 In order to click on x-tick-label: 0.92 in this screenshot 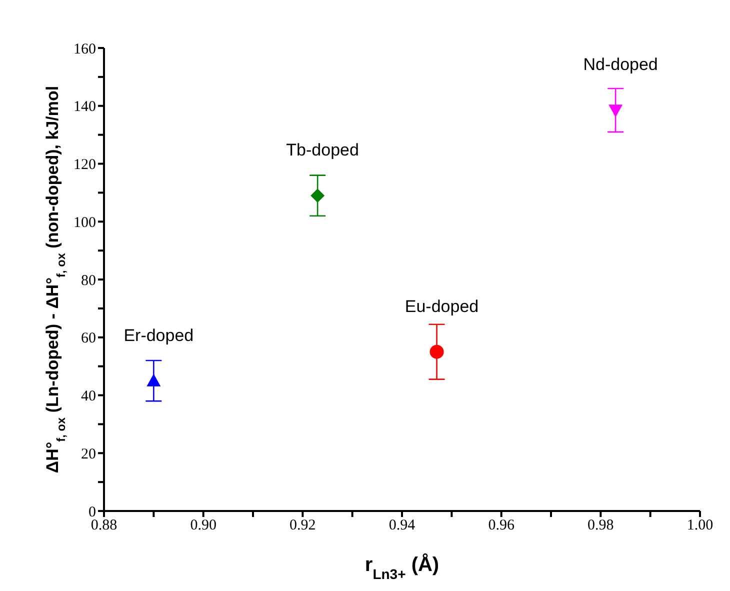, I will do `click(303, 526)`.